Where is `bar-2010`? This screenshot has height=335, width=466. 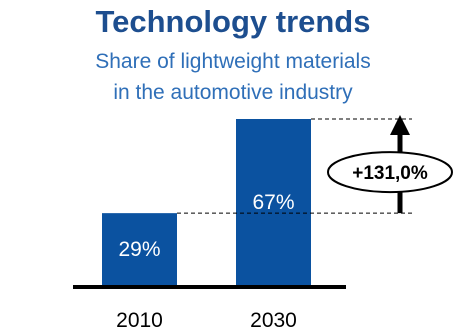
bar-2010 is located at coordinates (139, 249).